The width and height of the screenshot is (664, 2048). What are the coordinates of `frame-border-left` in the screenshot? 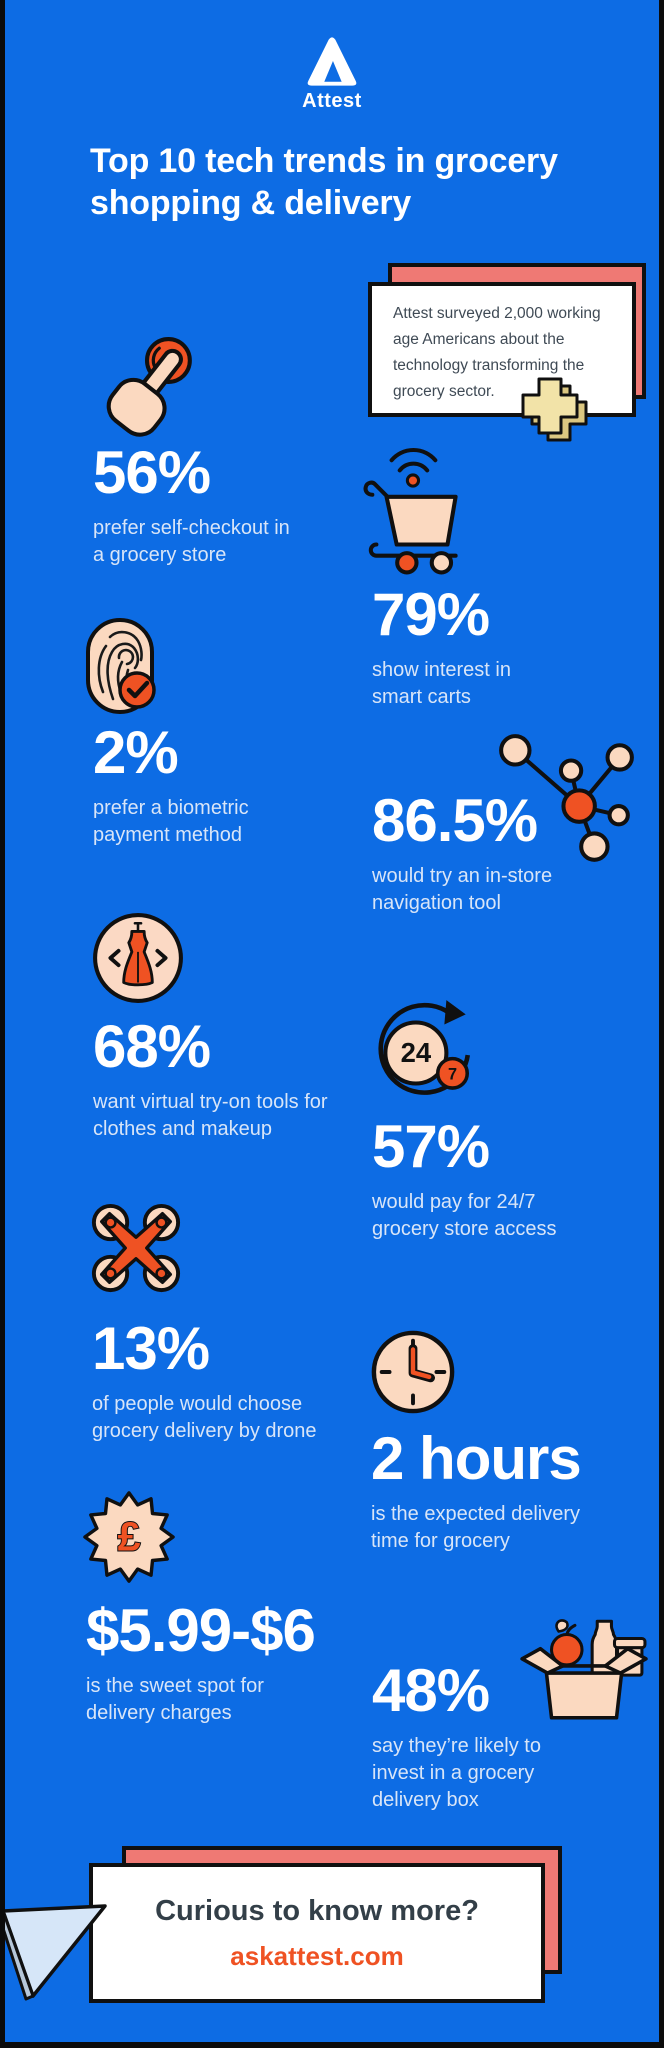 It's located at (2, 1024).